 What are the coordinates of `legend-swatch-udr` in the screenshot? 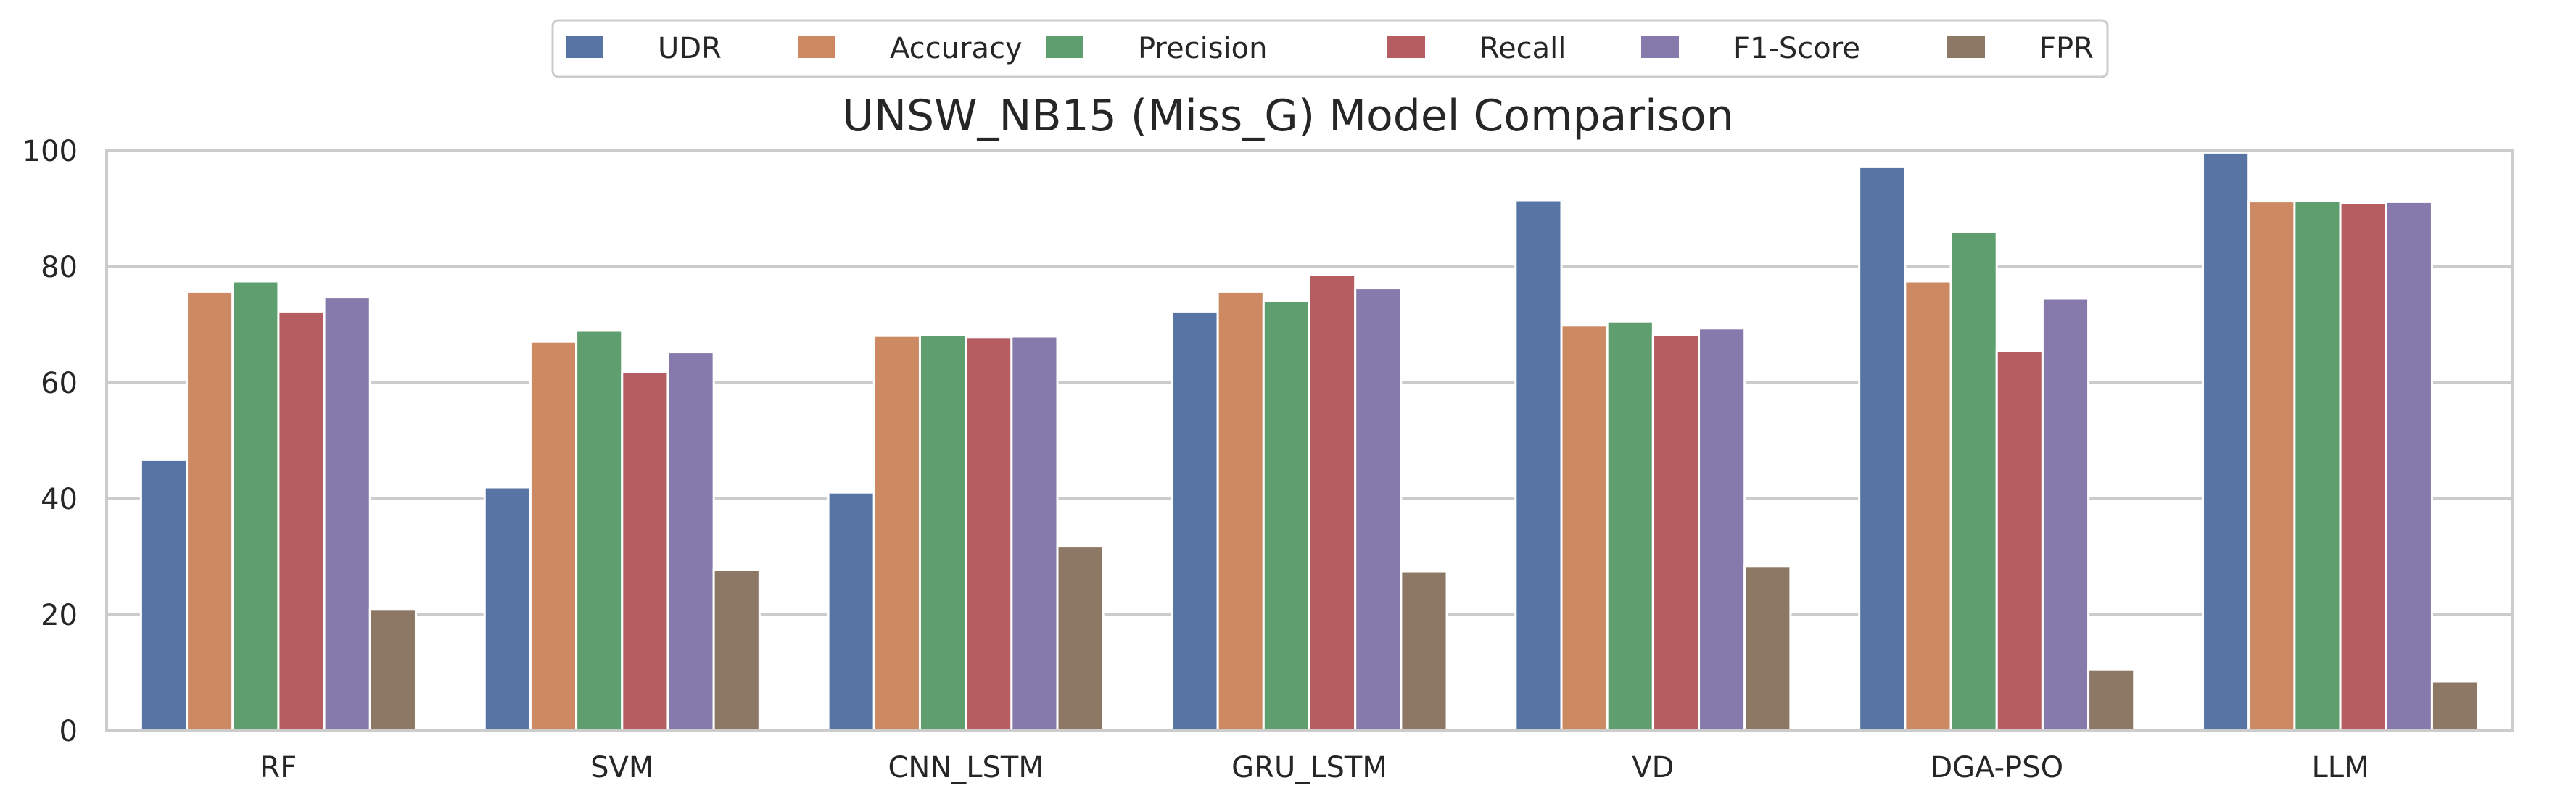 It's located at (584, 47).